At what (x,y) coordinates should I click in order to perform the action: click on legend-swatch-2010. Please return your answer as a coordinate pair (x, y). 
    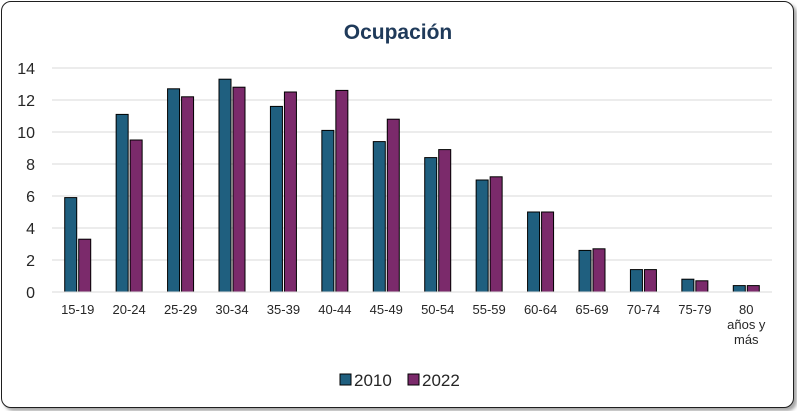
    Looking at the image, I should click on (345, 379).